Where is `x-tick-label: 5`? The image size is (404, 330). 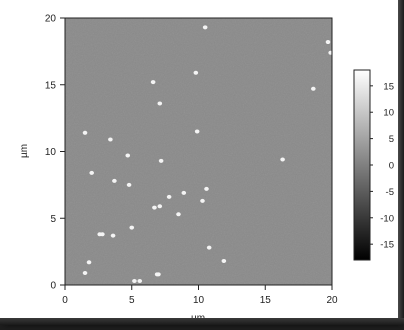 x-tick-label: 5 is located at coordinates (132, 300).